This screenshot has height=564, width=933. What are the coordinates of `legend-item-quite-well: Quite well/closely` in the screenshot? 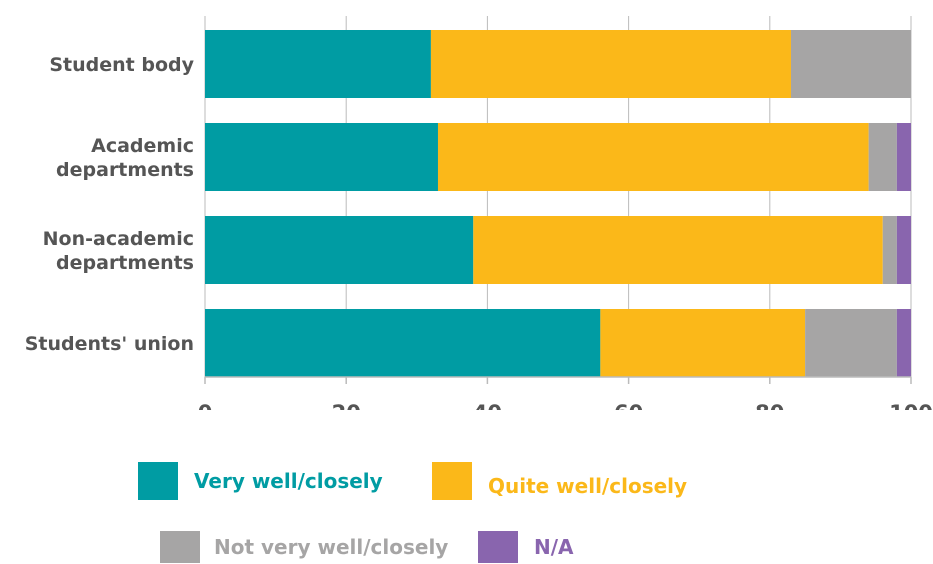 It's located at (559, 481).